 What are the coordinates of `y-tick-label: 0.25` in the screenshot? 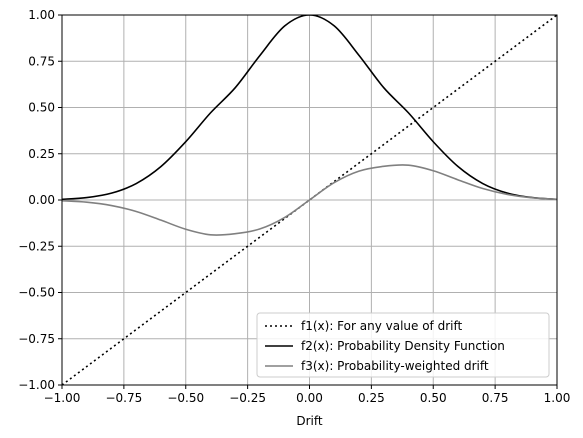 It's located at (41, 154).